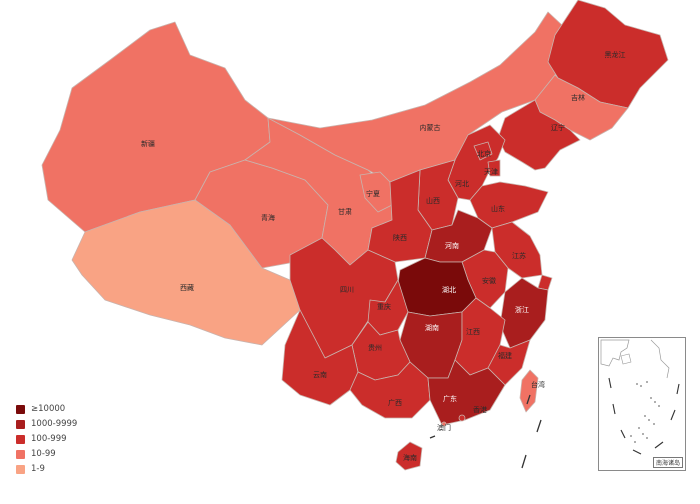  What do you see at coordinates (581, 107) in the screenshot?
I see `province-jilin` at bounding box center [581, 107].